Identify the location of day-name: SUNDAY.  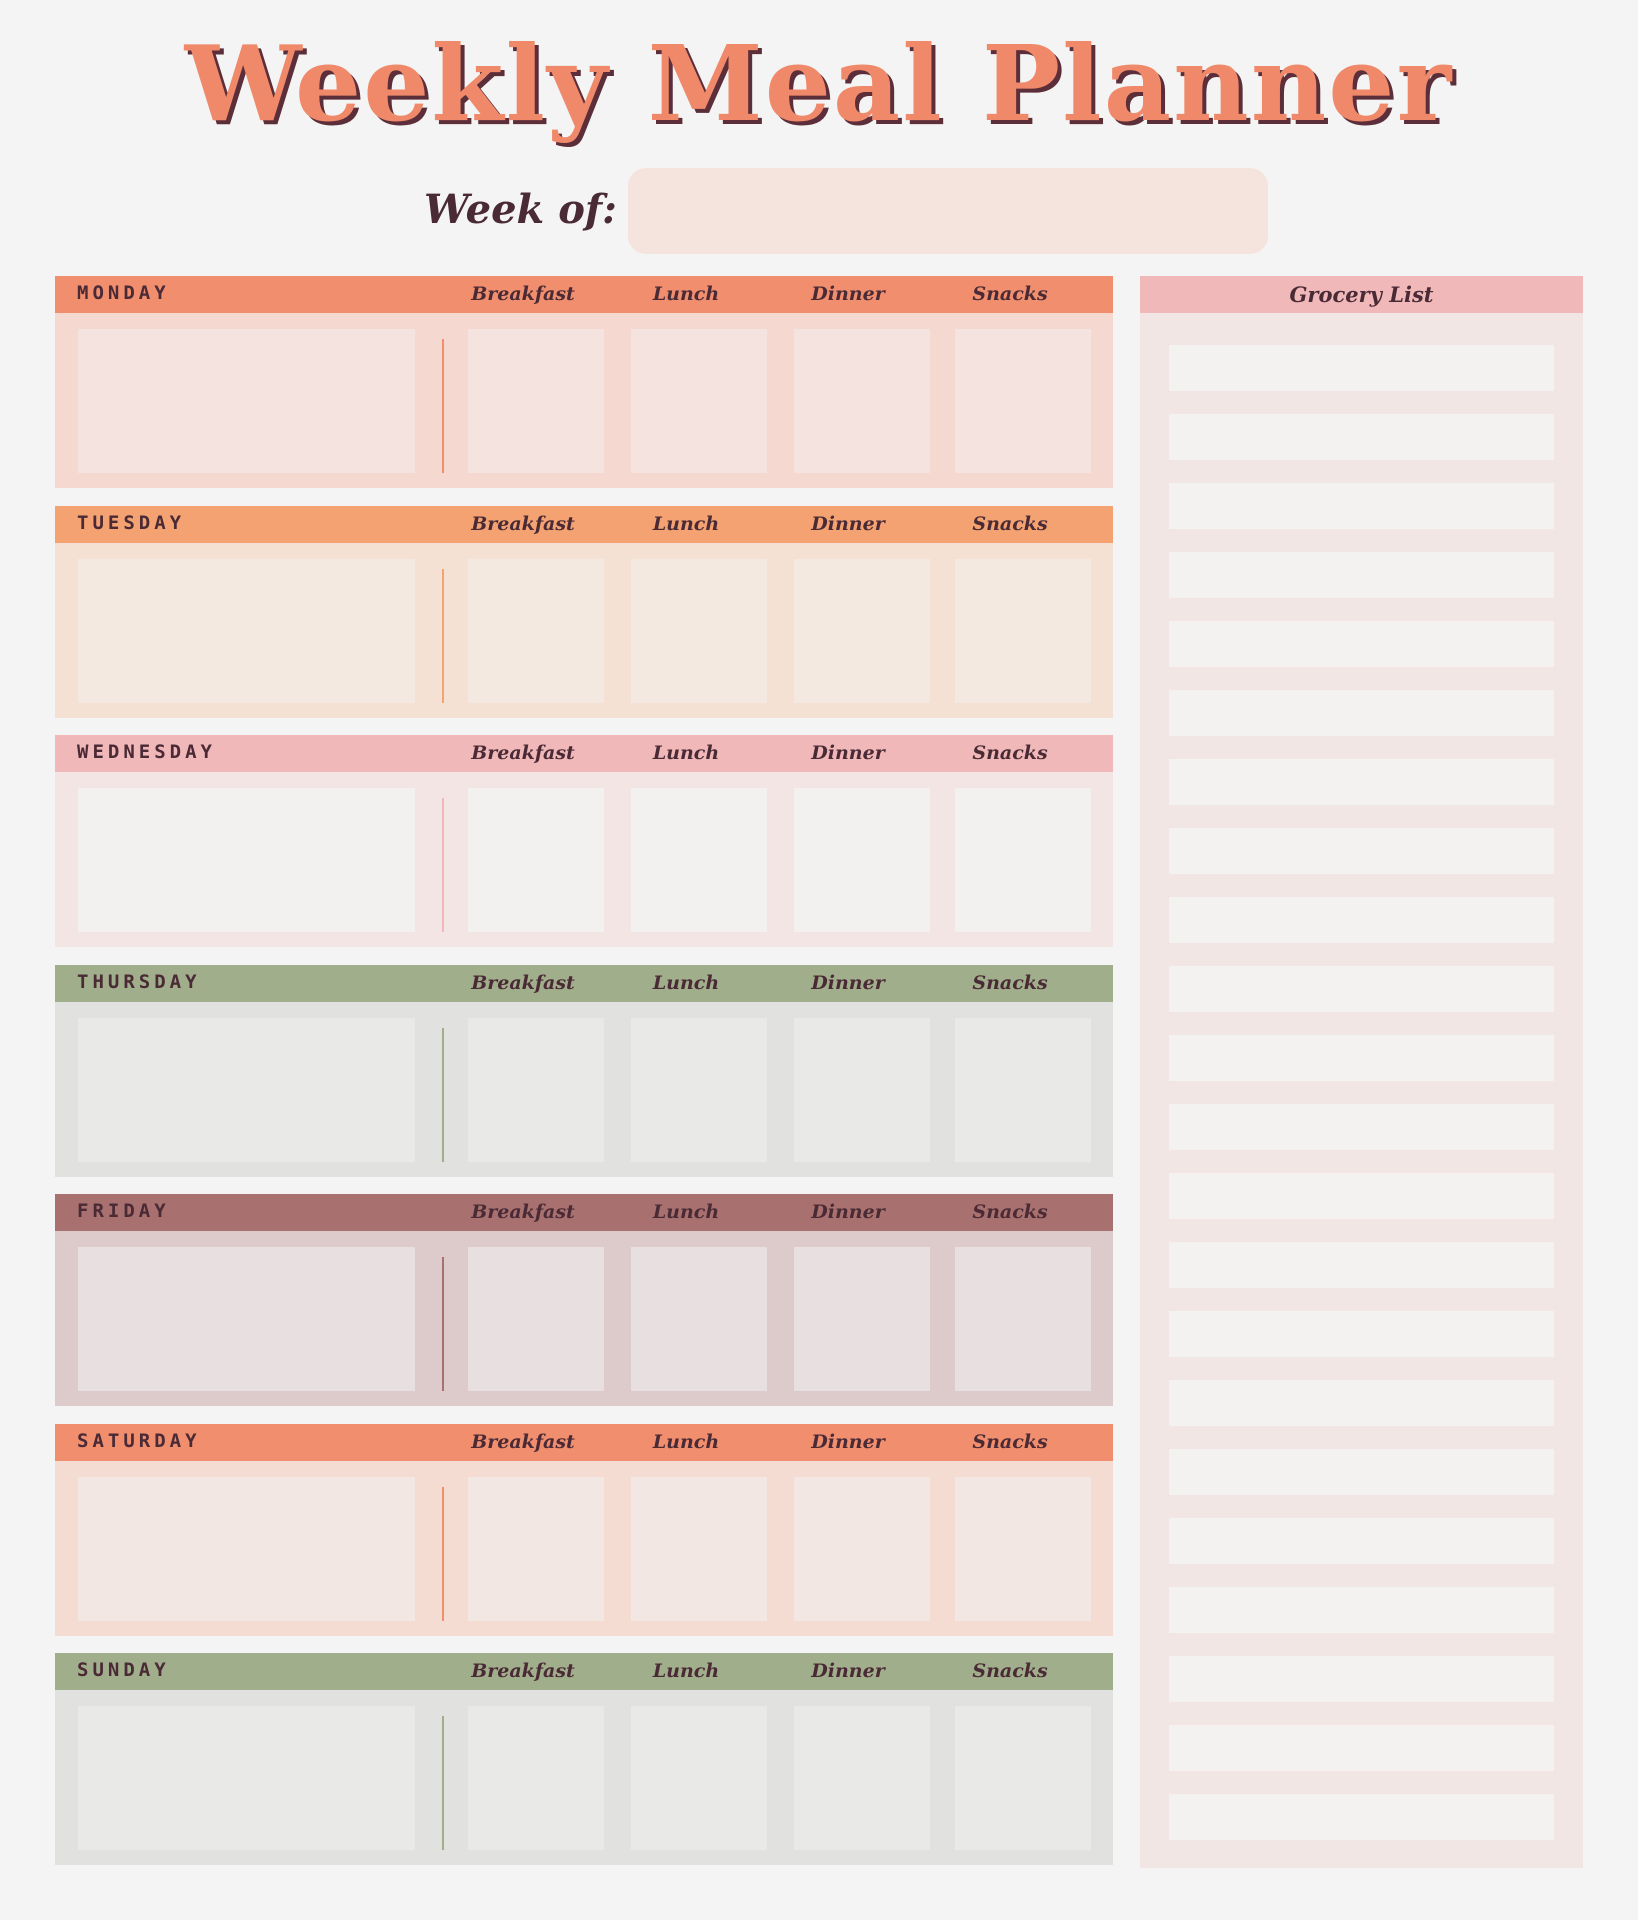
(123, 1670).